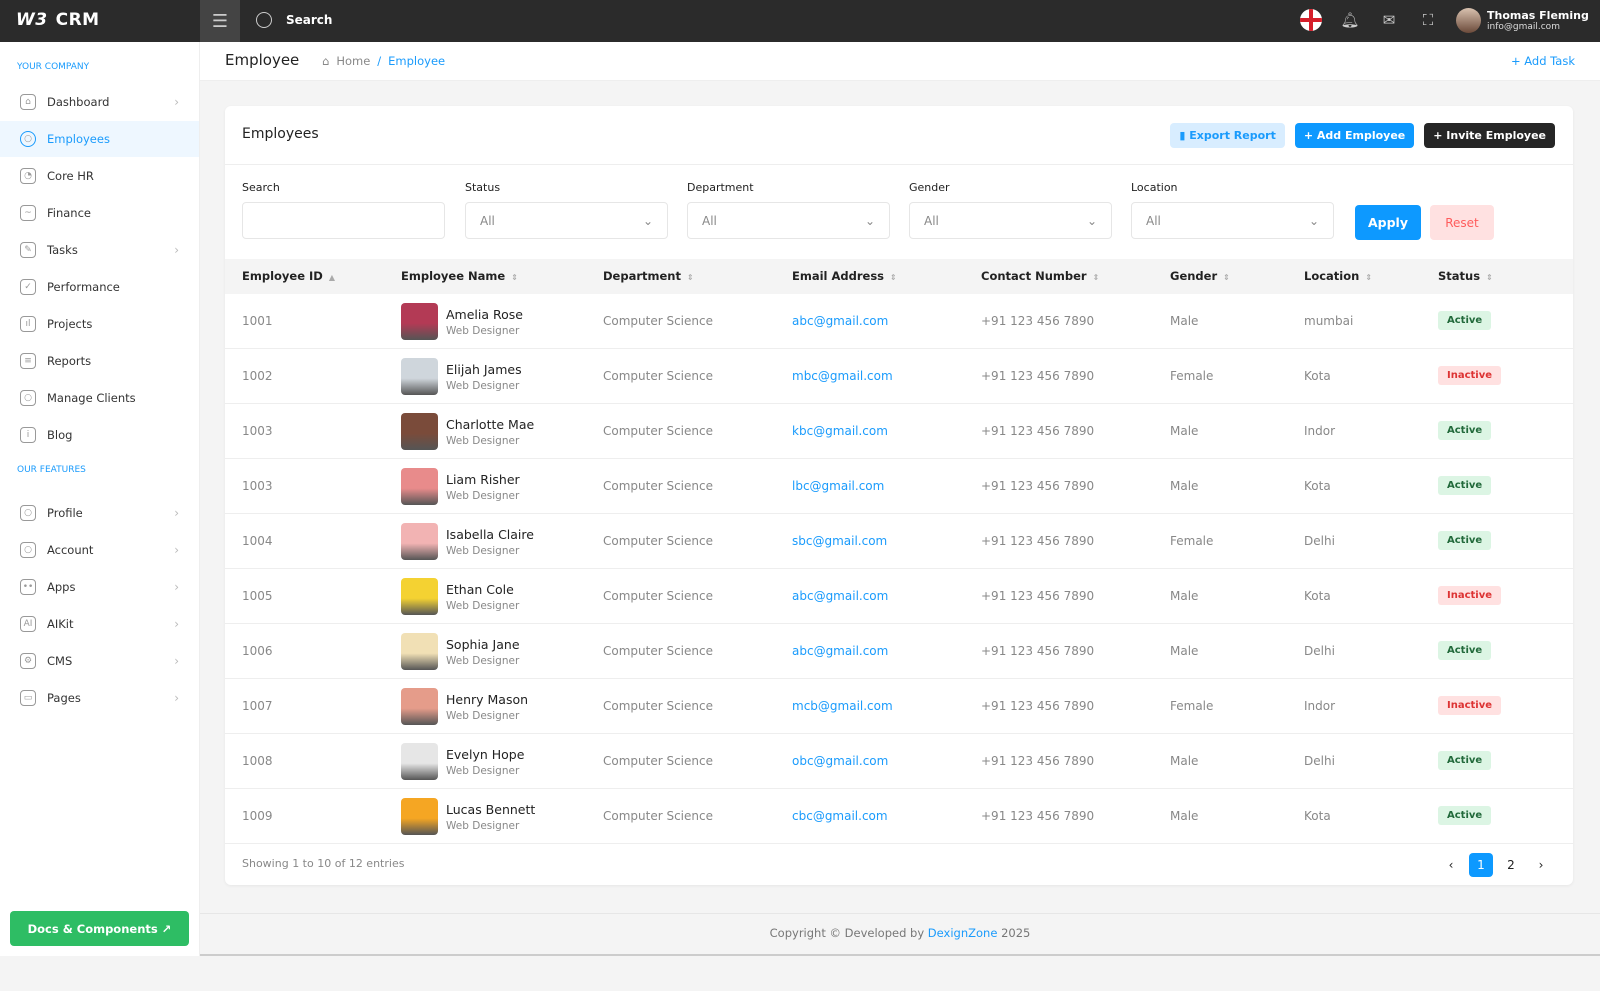 The width and height of the screenshot is (1600, 991). What do you see at coordinates (1489, 135) in the screenshot?
I see `invite-employee-button: + Invite Employee` at bounding box center [1489, 135].